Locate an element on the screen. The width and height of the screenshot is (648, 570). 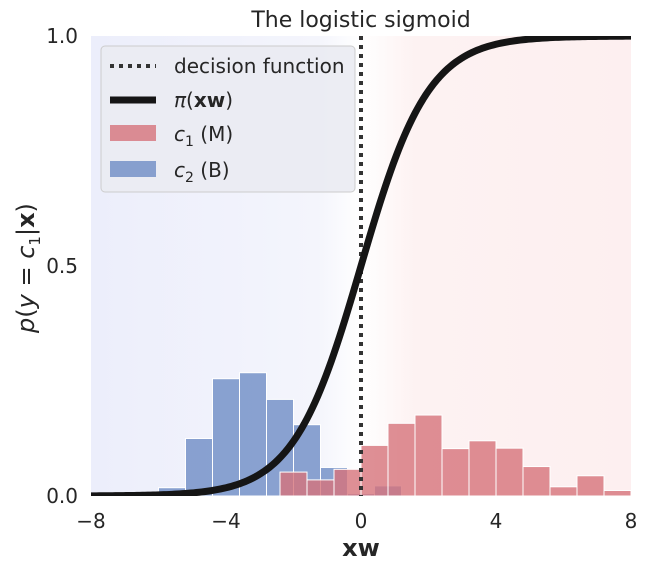
c2-histogram is located at coordinates (280, 434).